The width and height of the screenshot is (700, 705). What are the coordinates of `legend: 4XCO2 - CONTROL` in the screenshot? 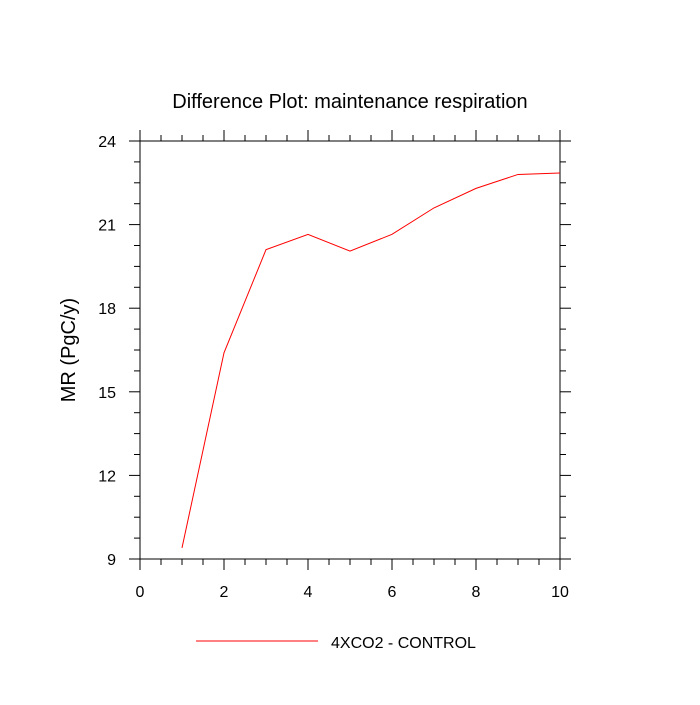 It's located at (336, 643).